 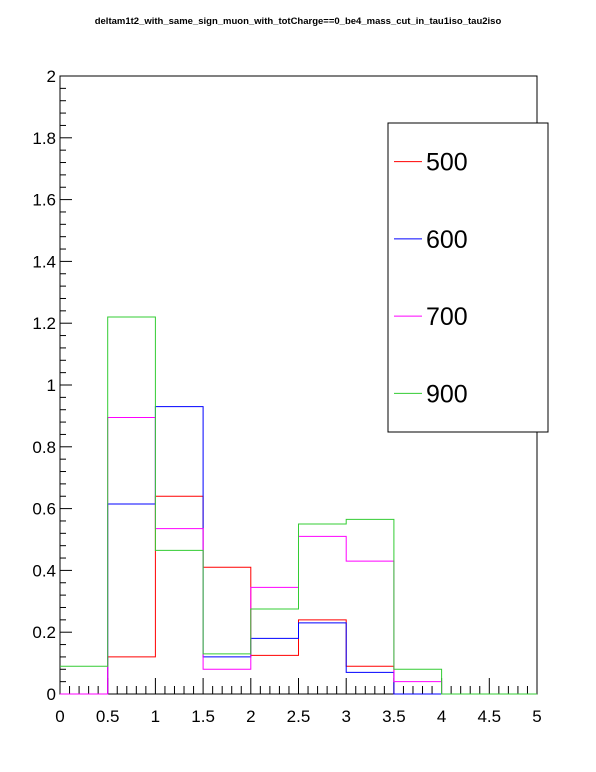 I want to click on x-tick-label: 3.5, so click(x=394, y=716).